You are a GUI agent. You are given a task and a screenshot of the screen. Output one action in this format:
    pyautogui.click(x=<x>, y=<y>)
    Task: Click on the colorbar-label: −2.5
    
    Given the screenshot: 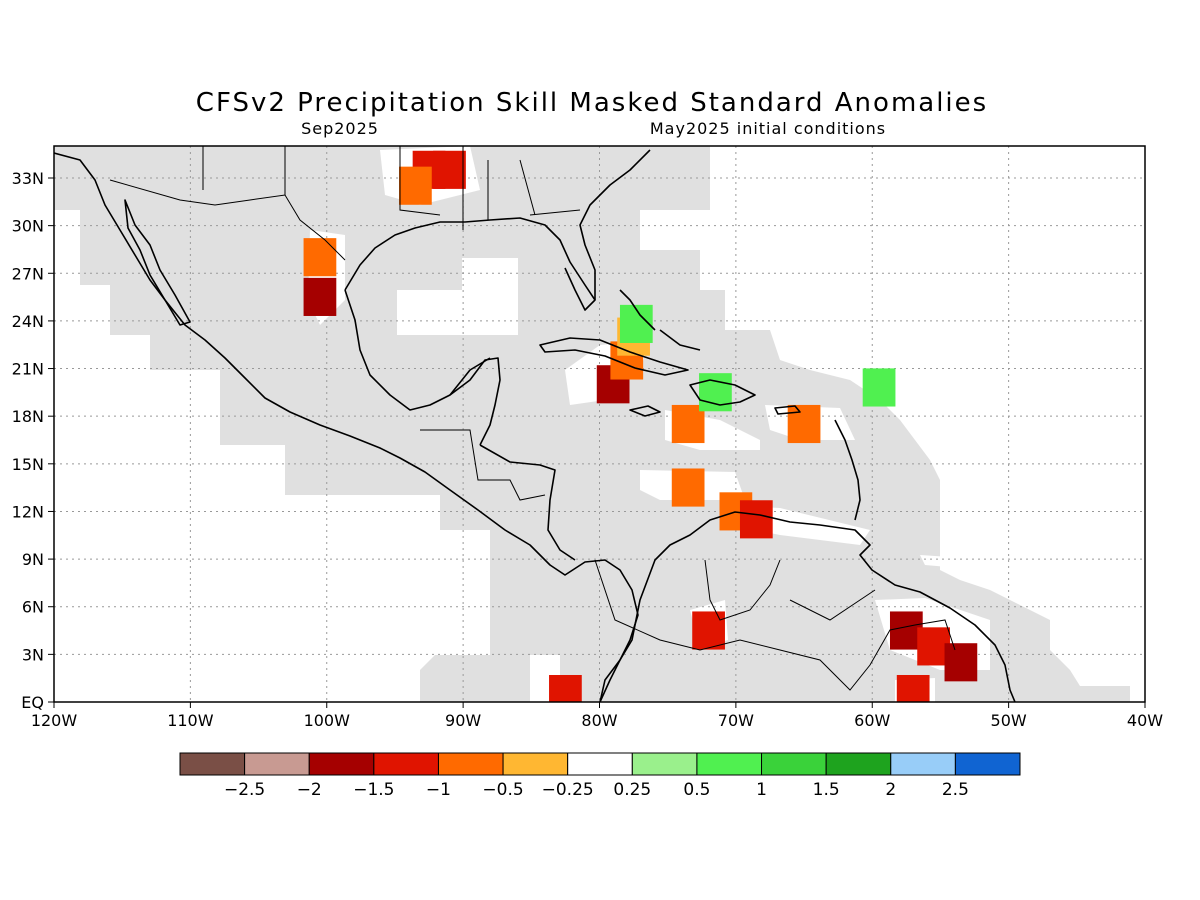 What is the action you would take?
    pyautogui.click(x=244, y=790)
    